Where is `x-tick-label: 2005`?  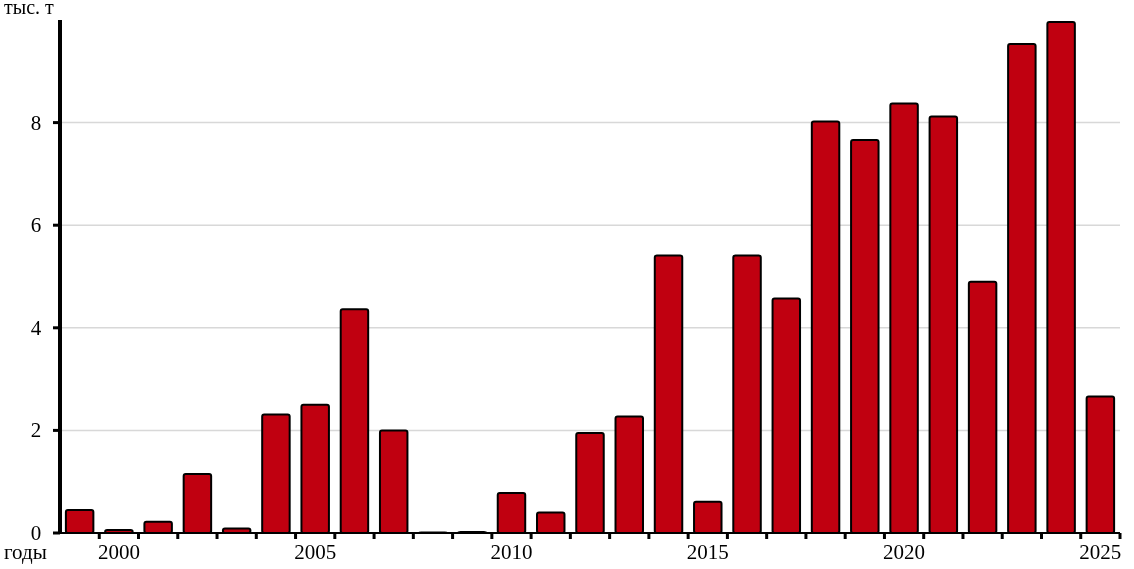
x-tick-label: 2005 is located at coordinates (315, 552).